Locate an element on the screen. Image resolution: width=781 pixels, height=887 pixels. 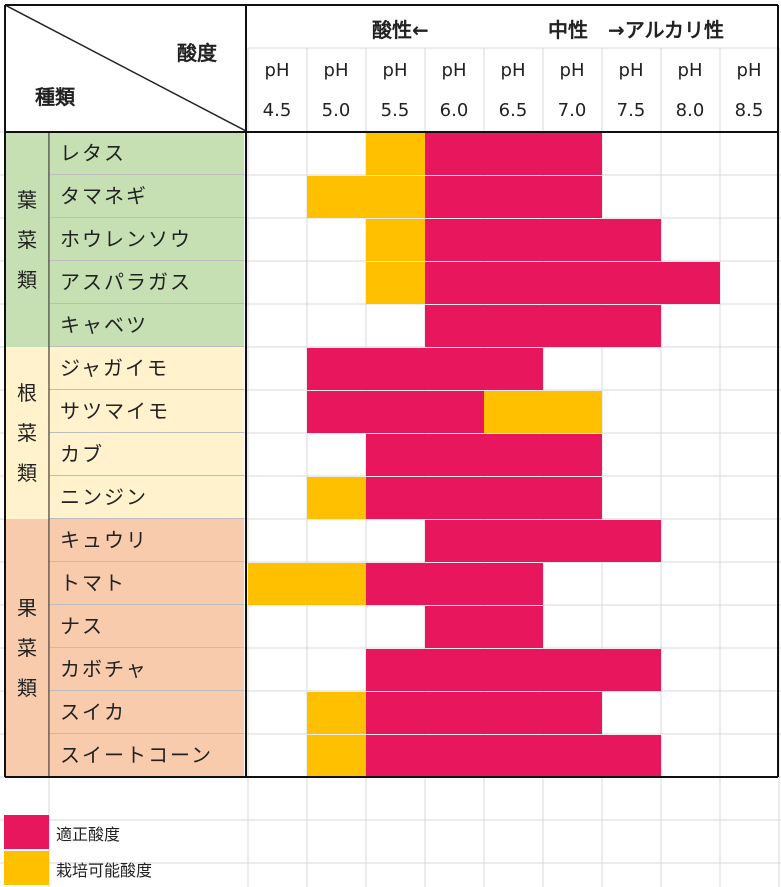
category-cell: 根菜類 is located at coordinates (27, 433).